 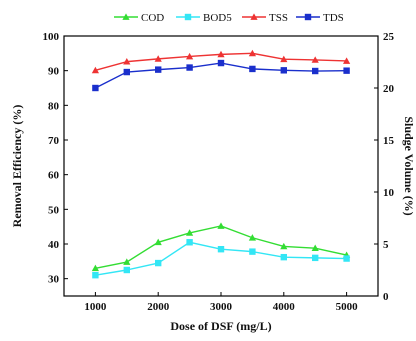 I want to click on y2-axis-title: Sludge Volume (%), so click(x=409, y=165).